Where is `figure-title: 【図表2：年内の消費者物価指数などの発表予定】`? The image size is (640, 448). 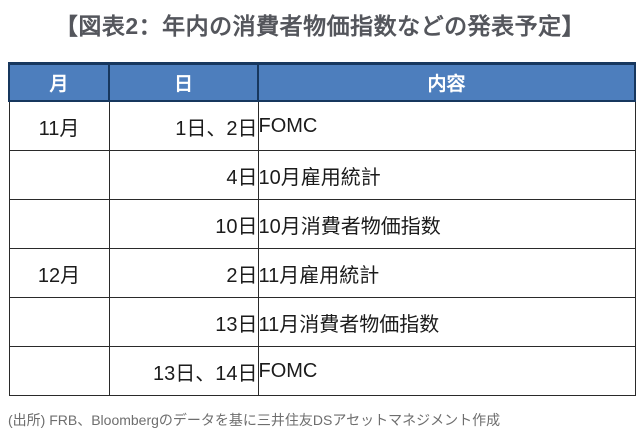 figure-title: 【図表2：年内の消費者物価指数などの発表予定】 is located at coordinates (320, 26).